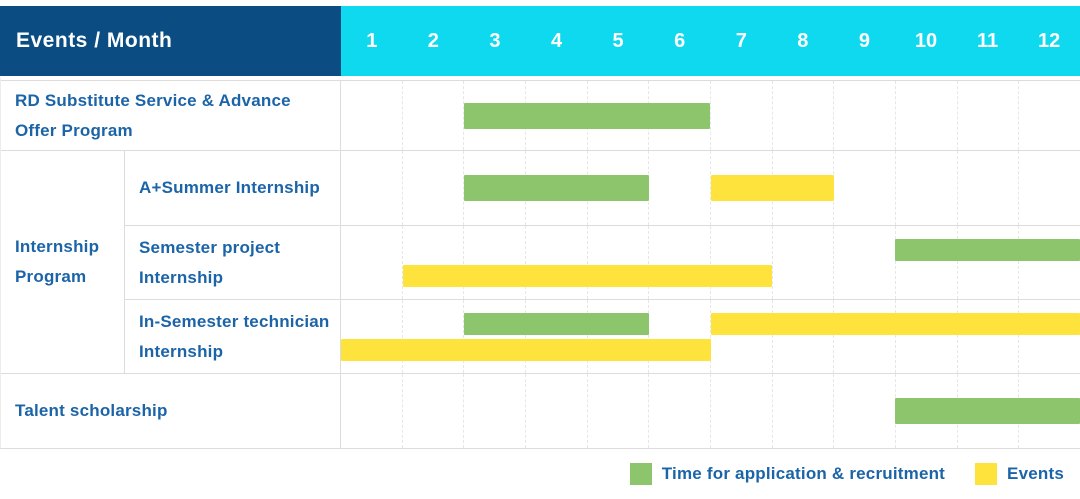 Image resolution: width=1080 pixels, height=499 pixels. Describe the element at coordinates (803, 41) in the screenshot. I see `month-header-cell: 8` at that location.